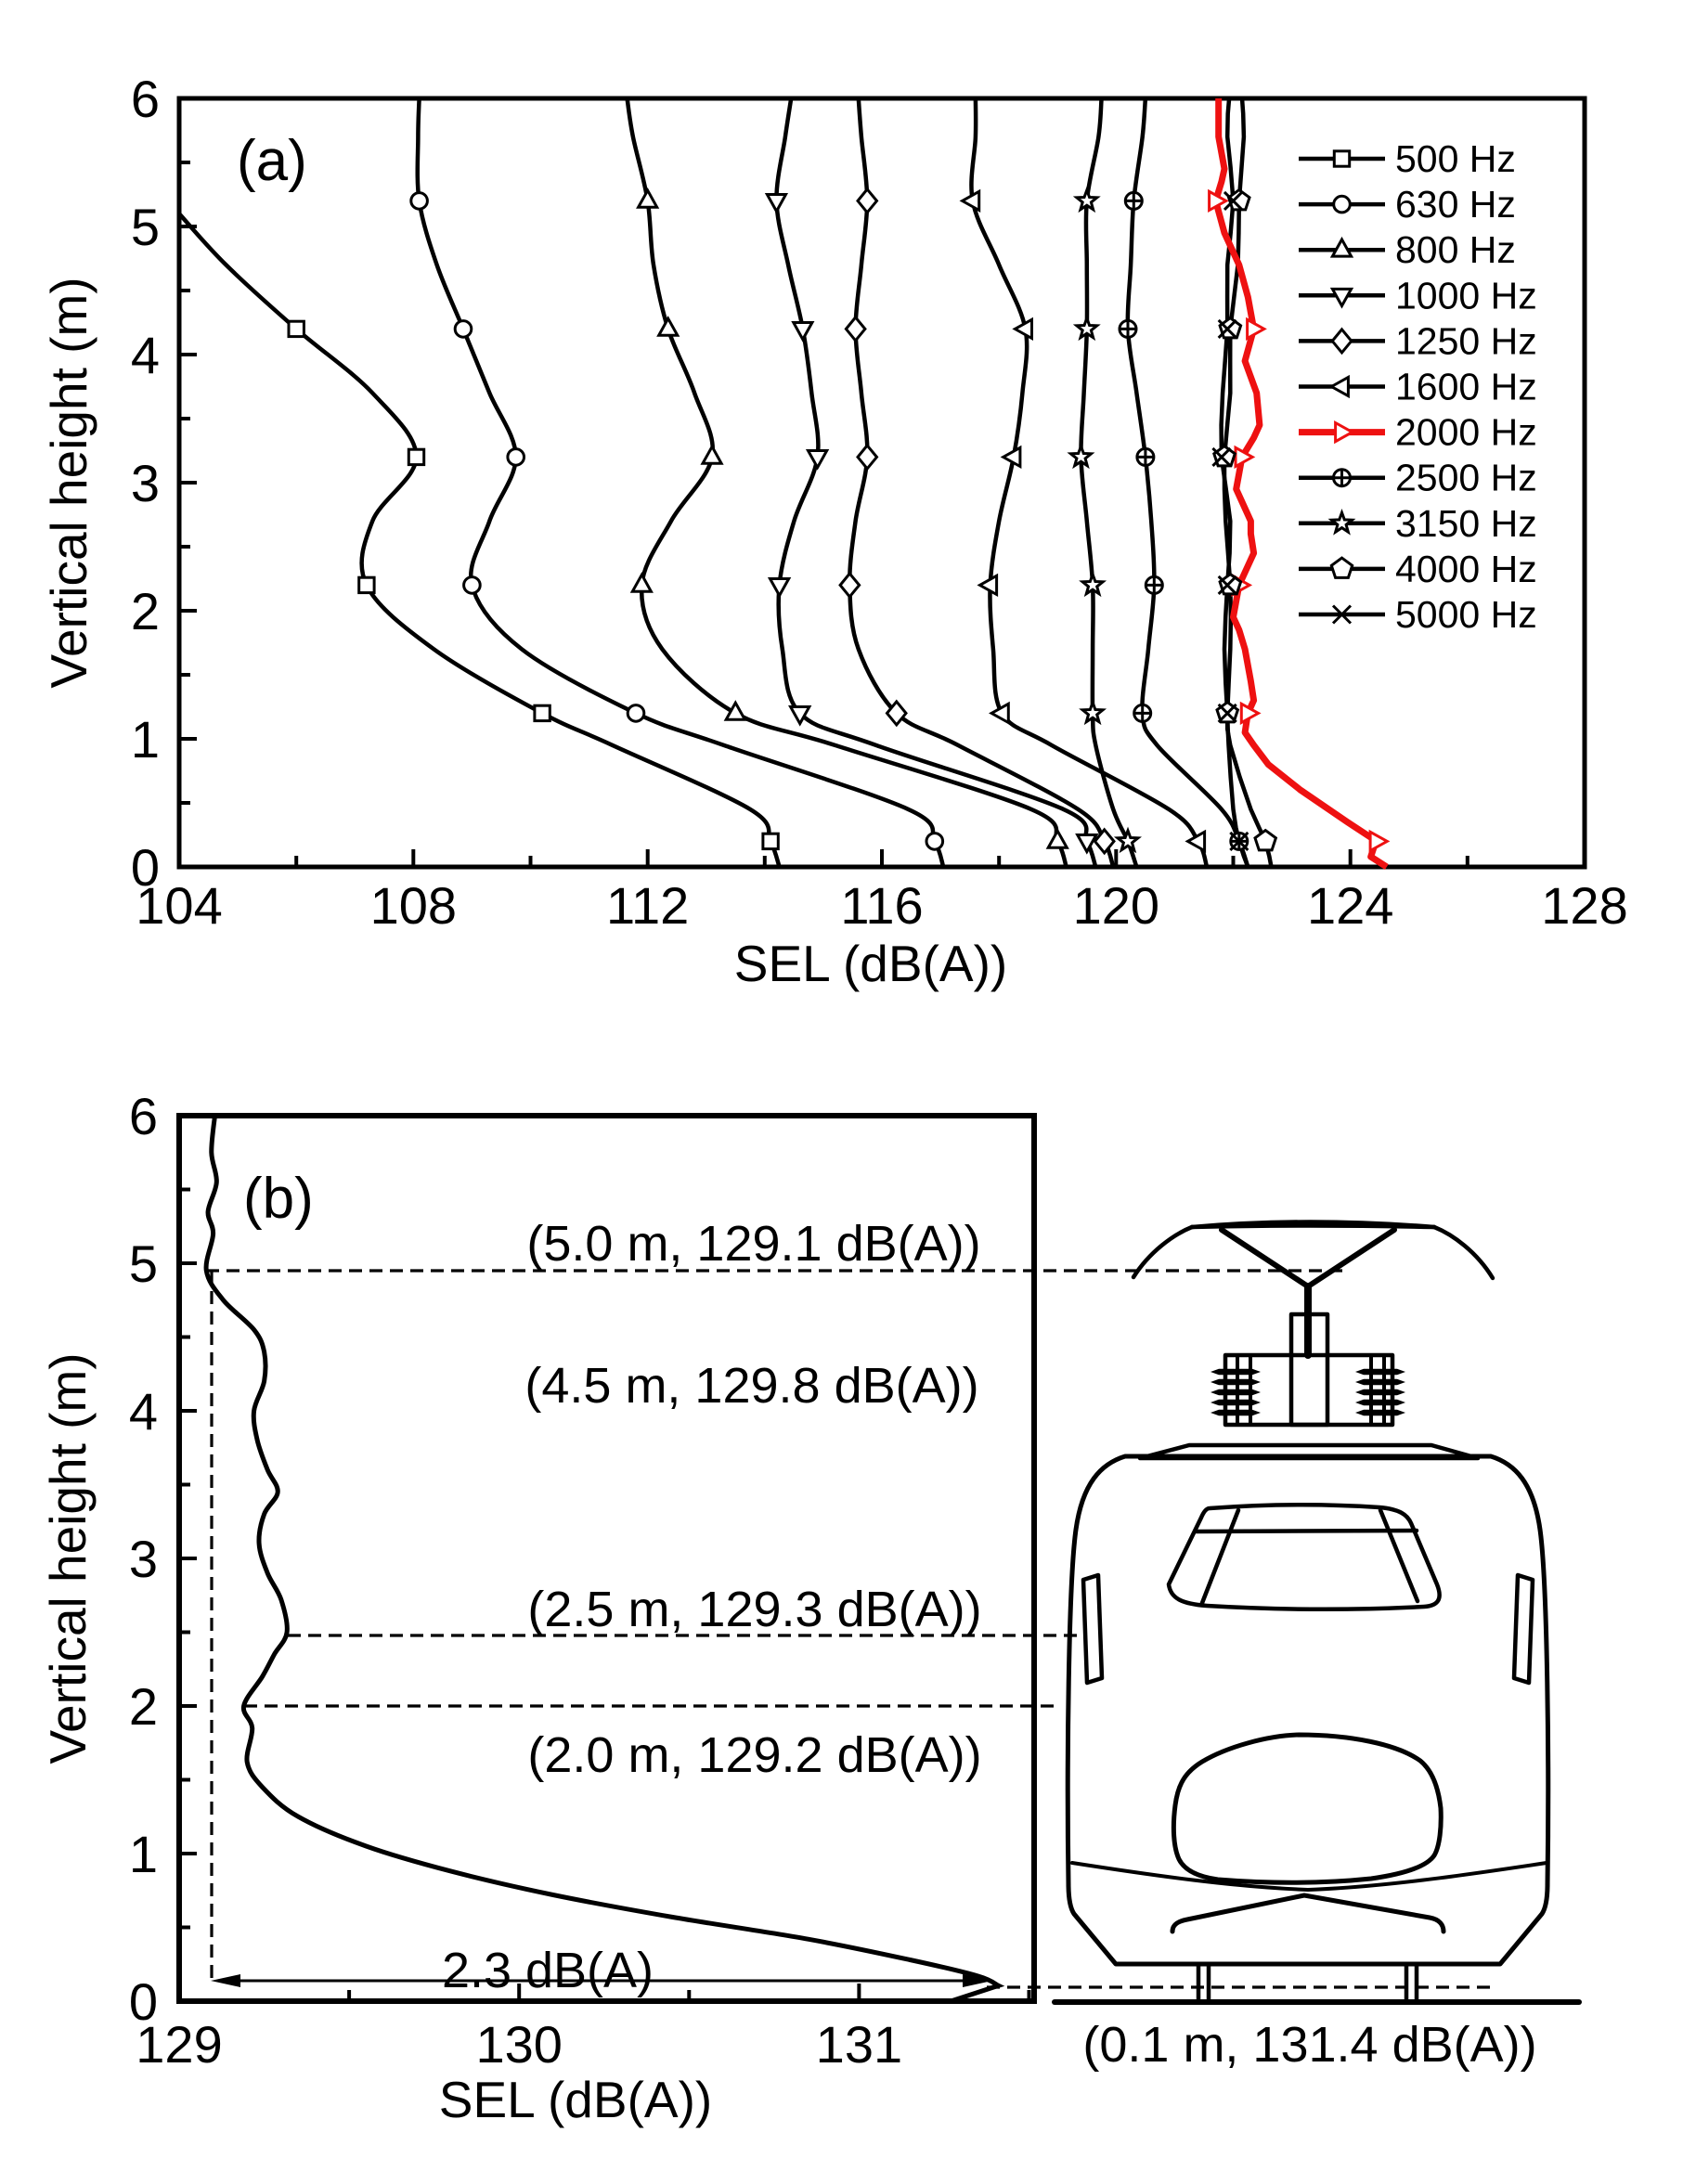  What do you see at coordinates (751, 1386) in the screenshot?
I see `svg-text: (4.5 m, 129.8 dB(A))` at bounding box center [751, 1386].